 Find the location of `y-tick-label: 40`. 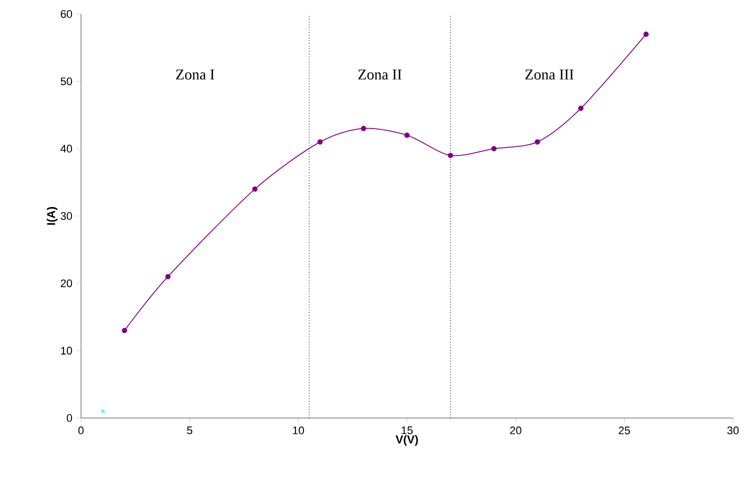

y-tick-label: 40 is located at coordinates (66, 148).